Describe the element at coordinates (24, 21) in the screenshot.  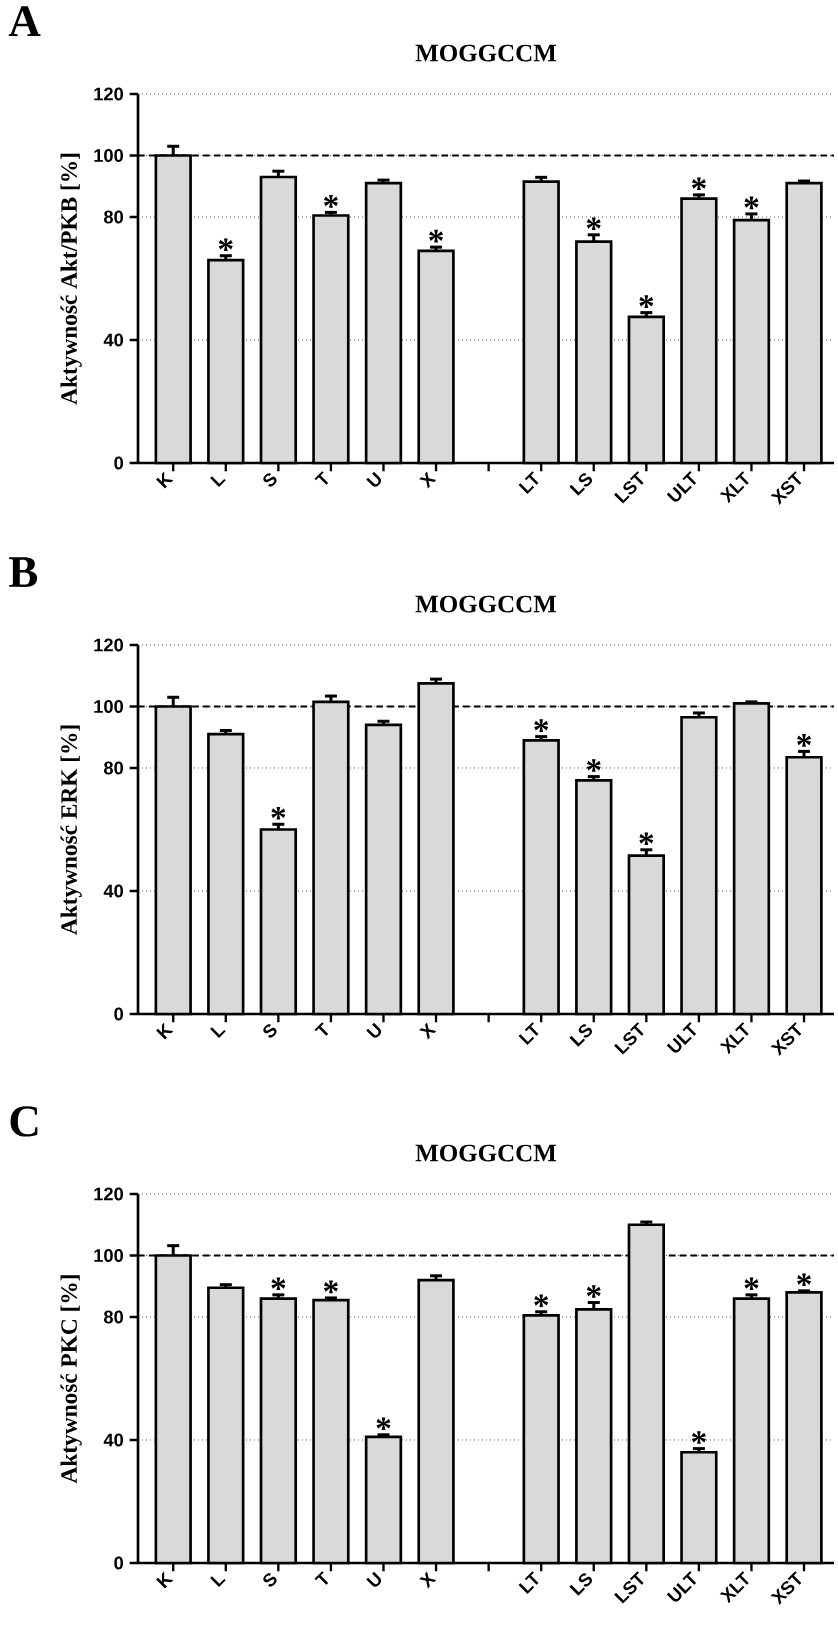
I see `text: A` at that location.